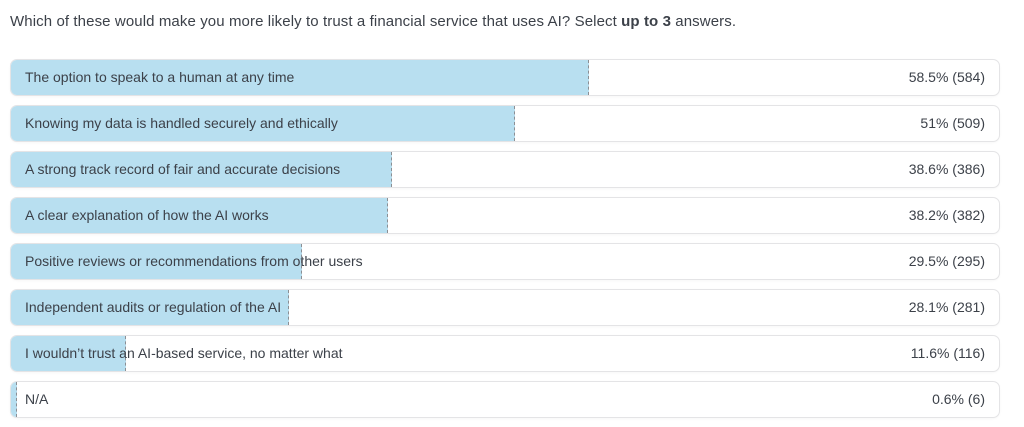 This screenshot has width=1024, height=427. I want to click on option-value: 51% (509), so click(952, 123).